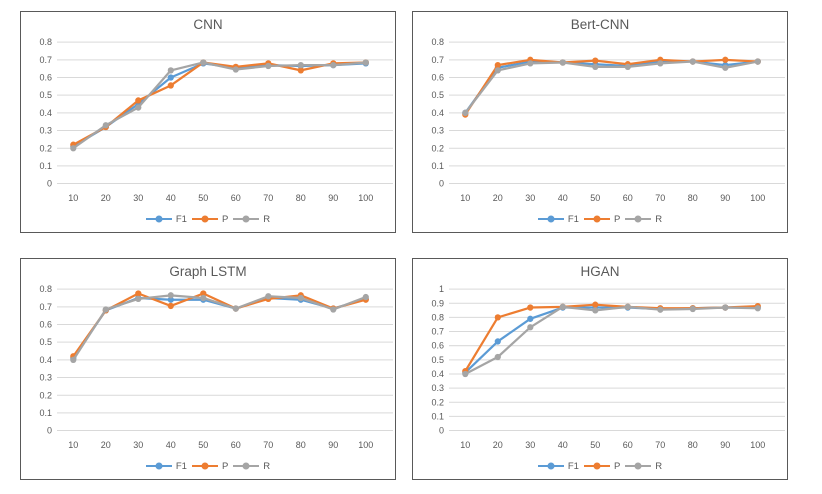 This screenshot has width=822, height=494. I want to click on svg-text: 0, so click(49, 431).